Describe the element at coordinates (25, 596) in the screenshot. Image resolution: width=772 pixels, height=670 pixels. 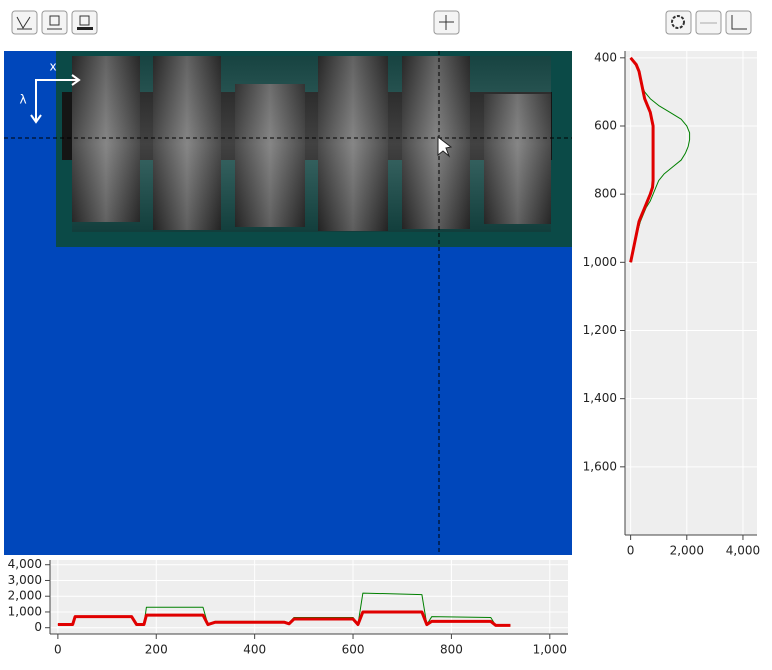
I see `y-tick-label: 2,000` at that location.